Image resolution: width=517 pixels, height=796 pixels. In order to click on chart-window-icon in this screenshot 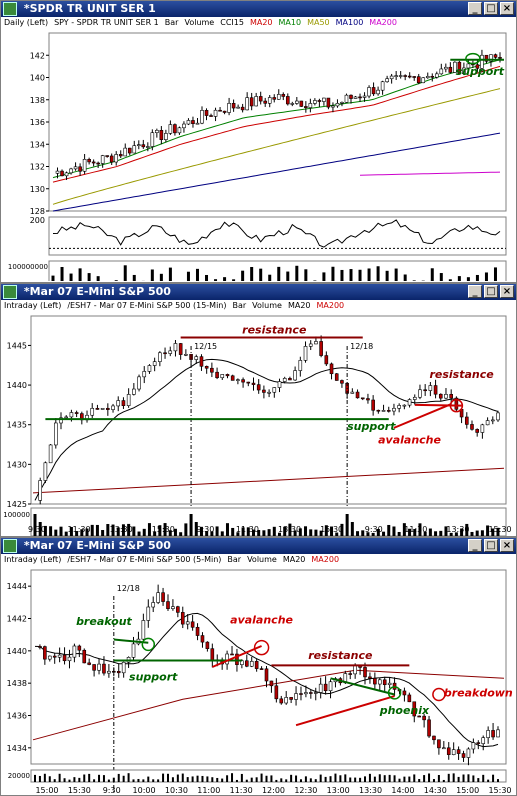, I will do `click(10, 546)`.